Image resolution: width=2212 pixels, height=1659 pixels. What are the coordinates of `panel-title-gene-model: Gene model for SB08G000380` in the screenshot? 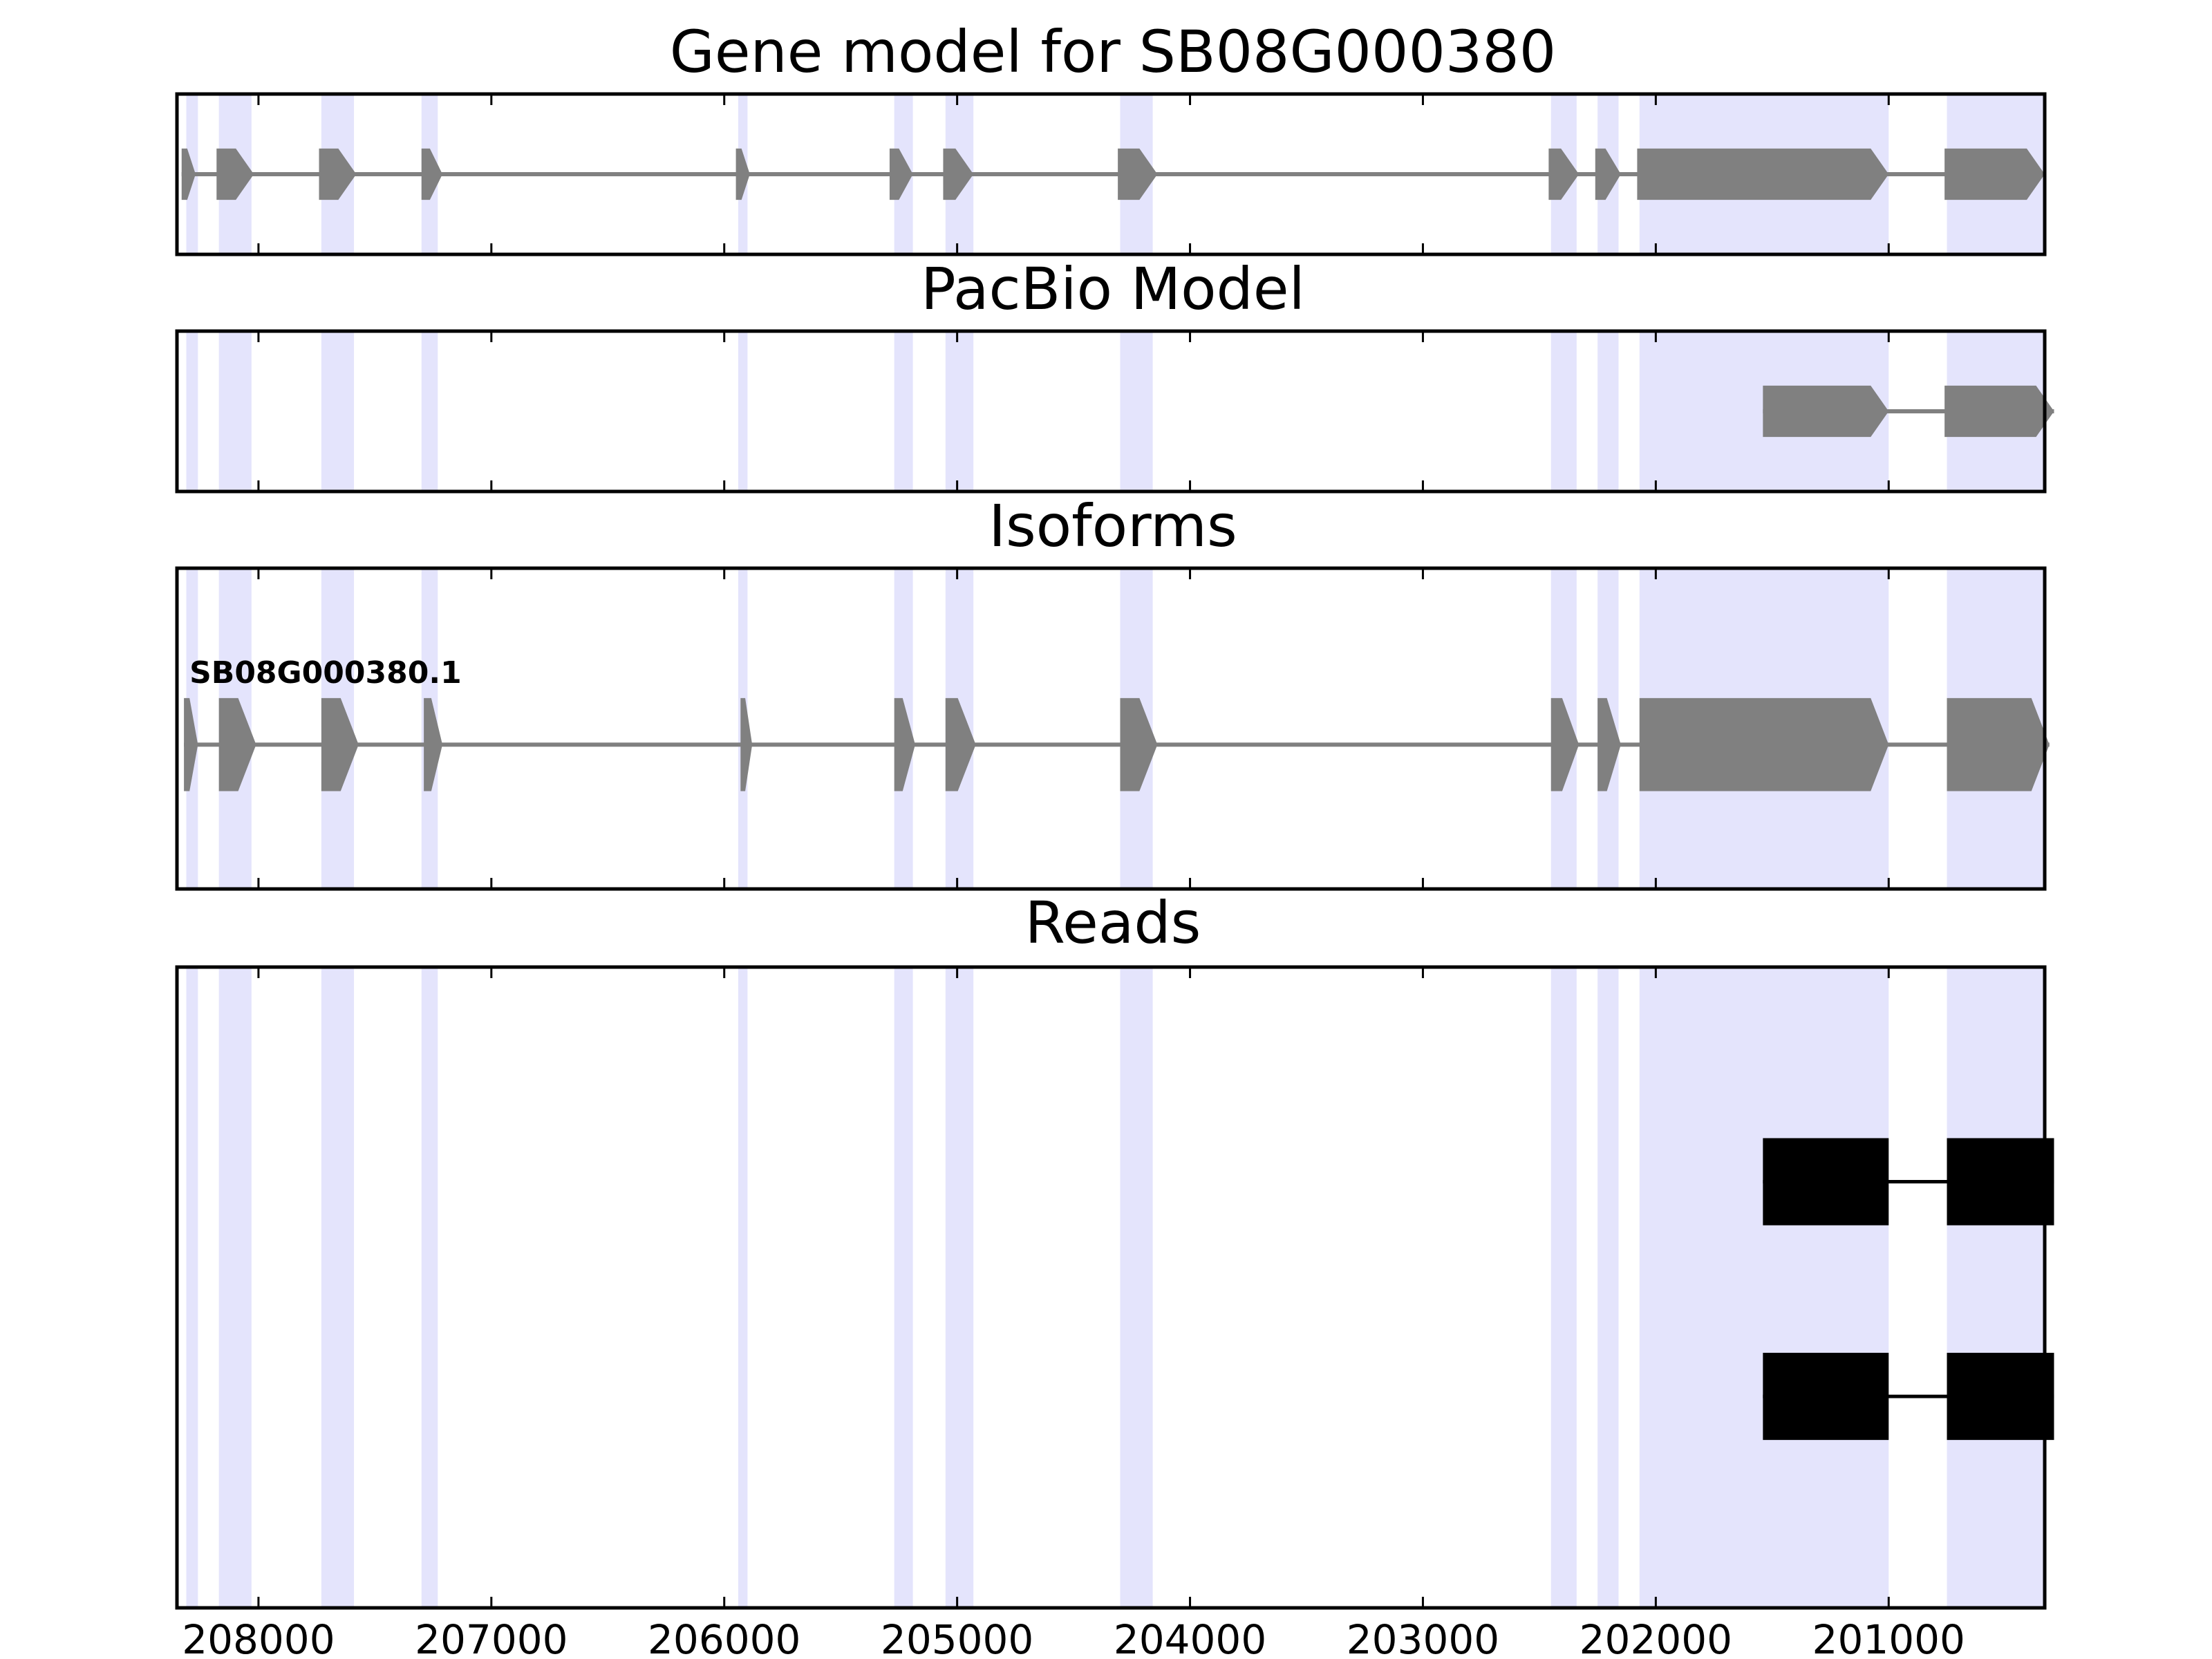 It's located at (1113, 52).